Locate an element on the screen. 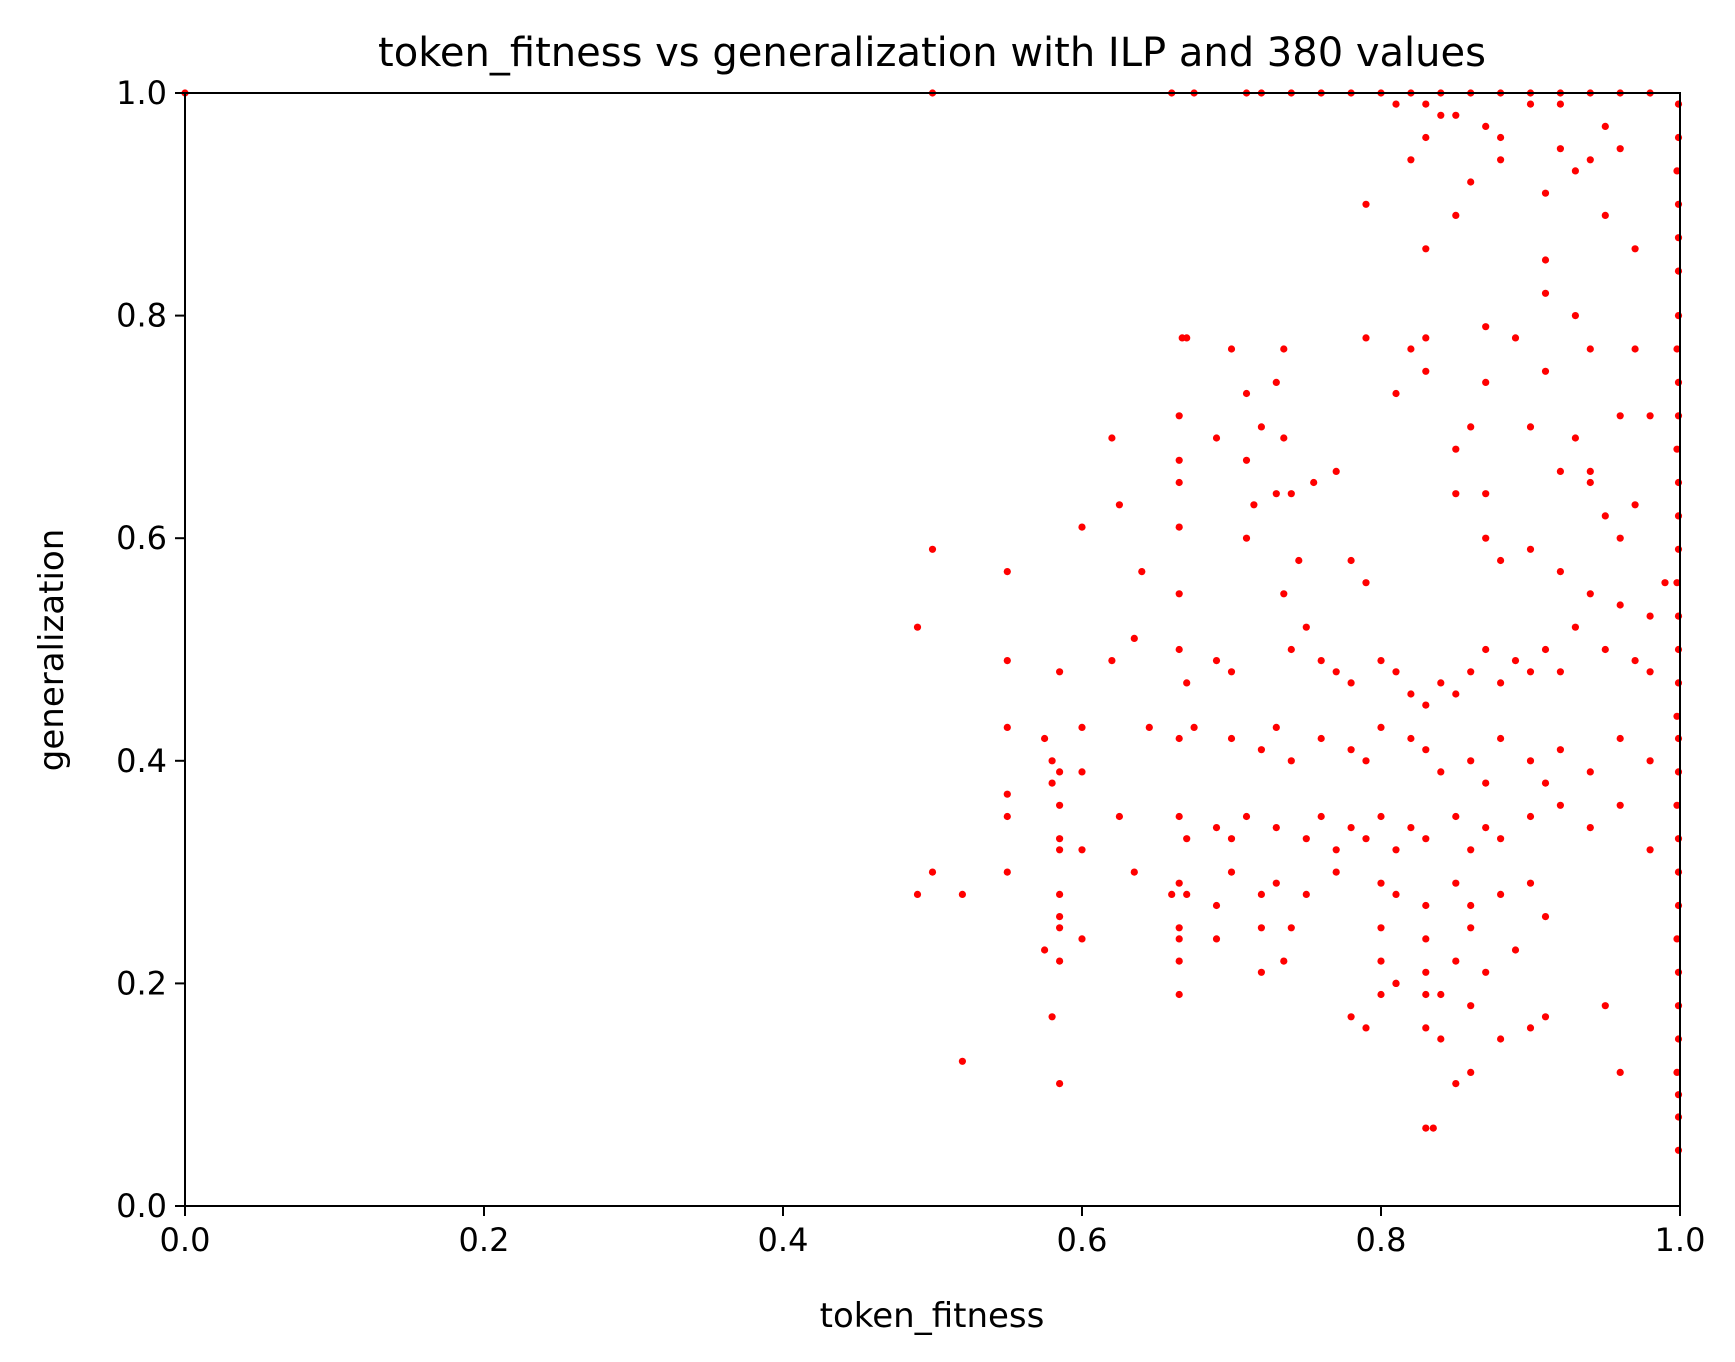  x-tick-label: 0.2 is located at coordinates (484, 1240).